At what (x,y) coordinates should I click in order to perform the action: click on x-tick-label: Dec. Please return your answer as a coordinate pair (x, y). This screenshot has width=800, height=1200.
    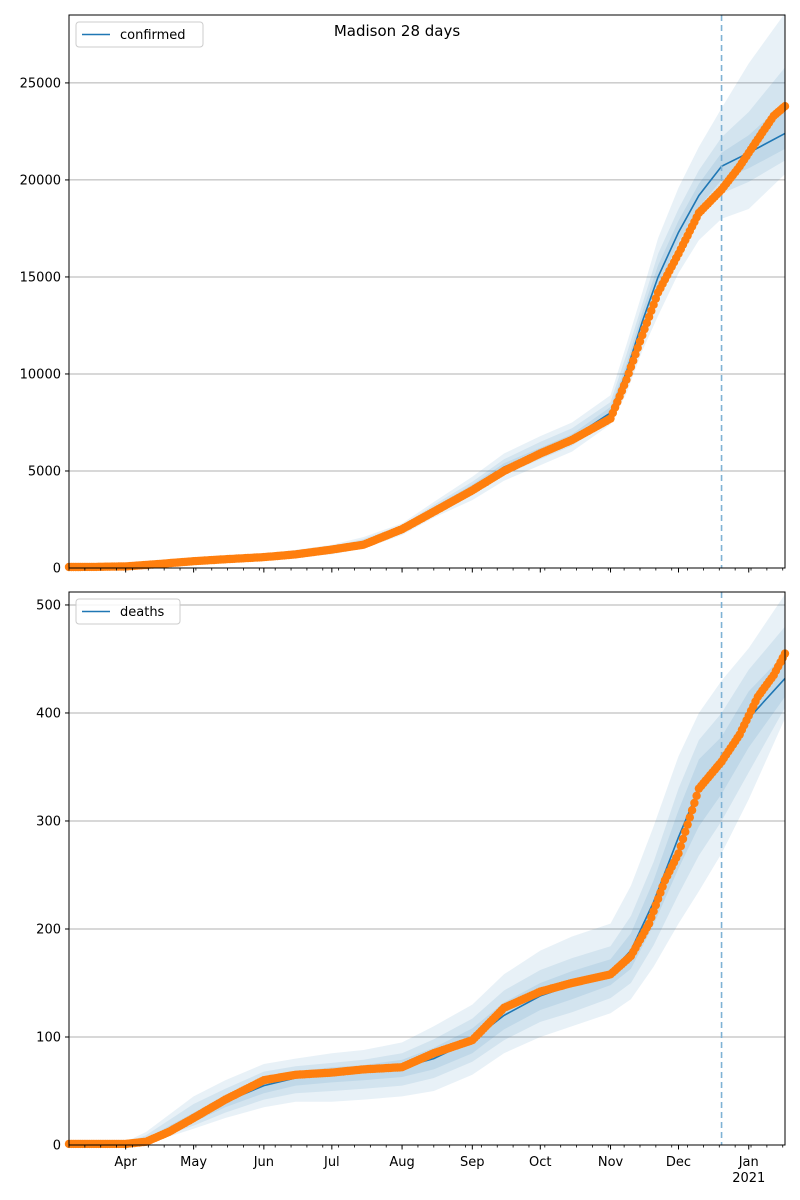
    Looking at the image, I should click on (678, 1162).